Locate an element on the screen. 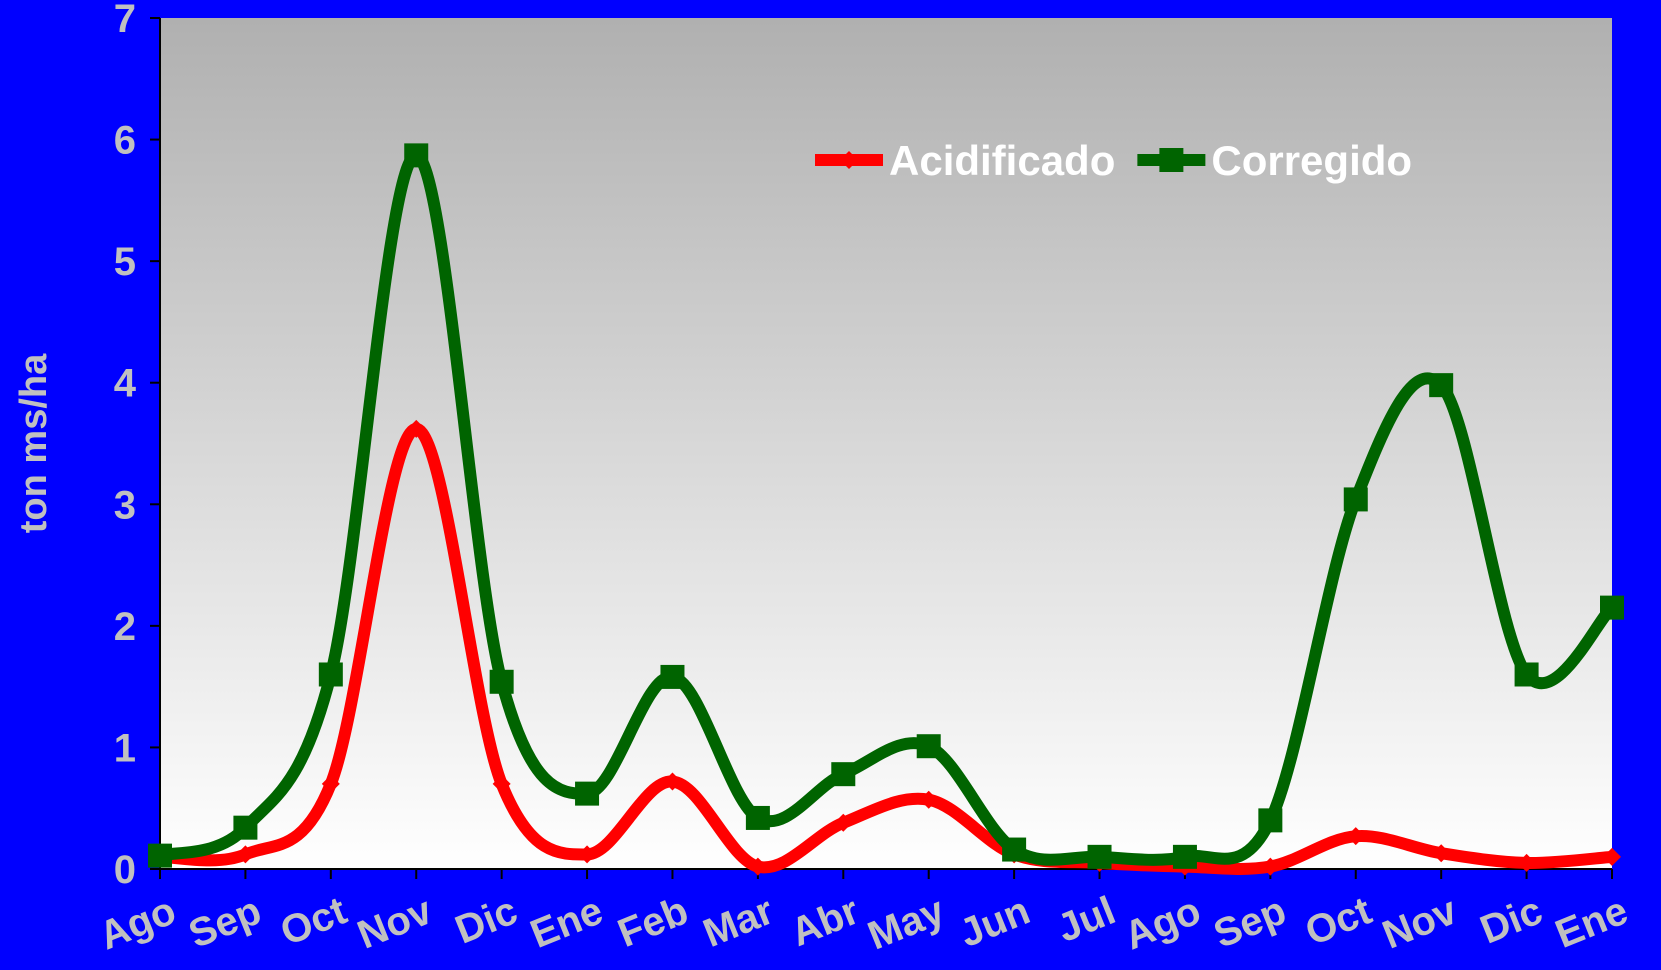 This screenshot has height=970, width=1661. y-tick-label: 1 is located at coordinates (125, 748).